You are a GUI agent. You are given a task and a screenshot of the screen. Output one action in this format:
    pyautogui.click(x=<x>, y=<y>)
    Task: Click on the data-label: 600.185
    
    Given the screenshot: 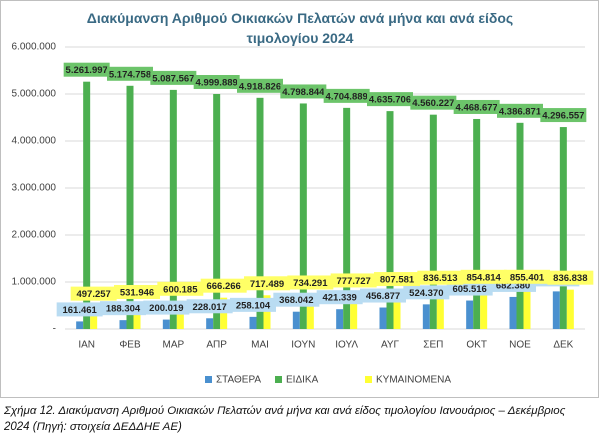 What is the action you would take?
    pyautogui.click(x=180, y=289)
    